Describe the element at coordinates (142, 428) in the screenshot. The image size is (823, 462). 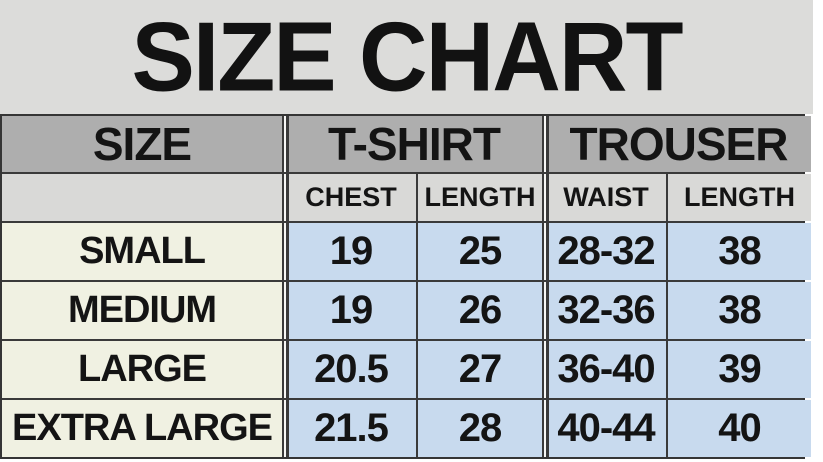
I see `row-extra-large-label: EXTRA LARGE` at that location.